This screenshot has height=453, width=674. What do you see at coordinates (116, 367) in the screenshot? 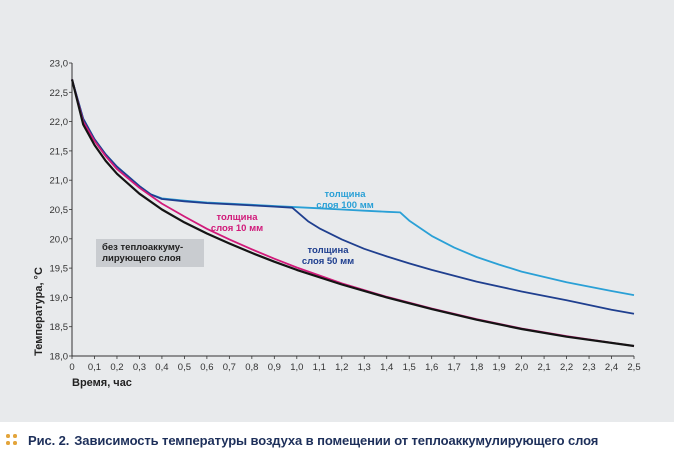
I see `x-tick-label: 0,2` at bounding box center [116, 367].